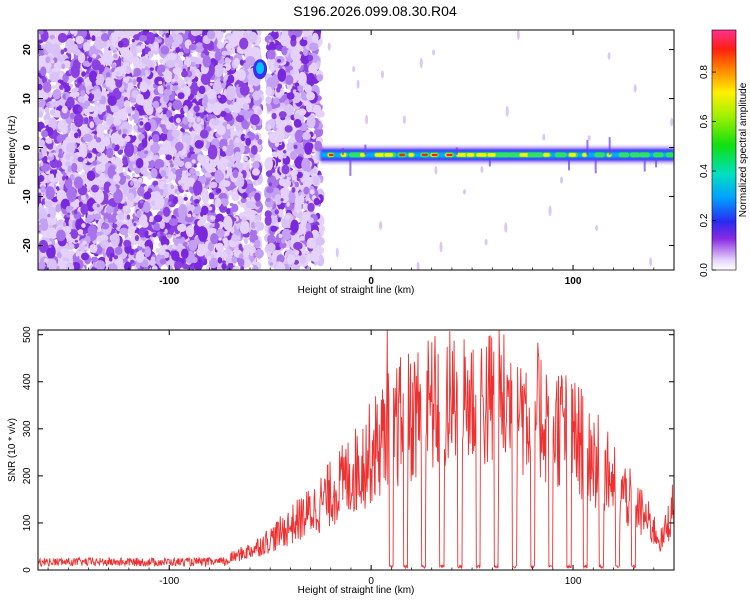 This screenshot has height=600, width=750. Describe the element at coordinates (743, 149) in the screenshot. I see `colorbar-label: Normalized spectral amplitude` at that location.